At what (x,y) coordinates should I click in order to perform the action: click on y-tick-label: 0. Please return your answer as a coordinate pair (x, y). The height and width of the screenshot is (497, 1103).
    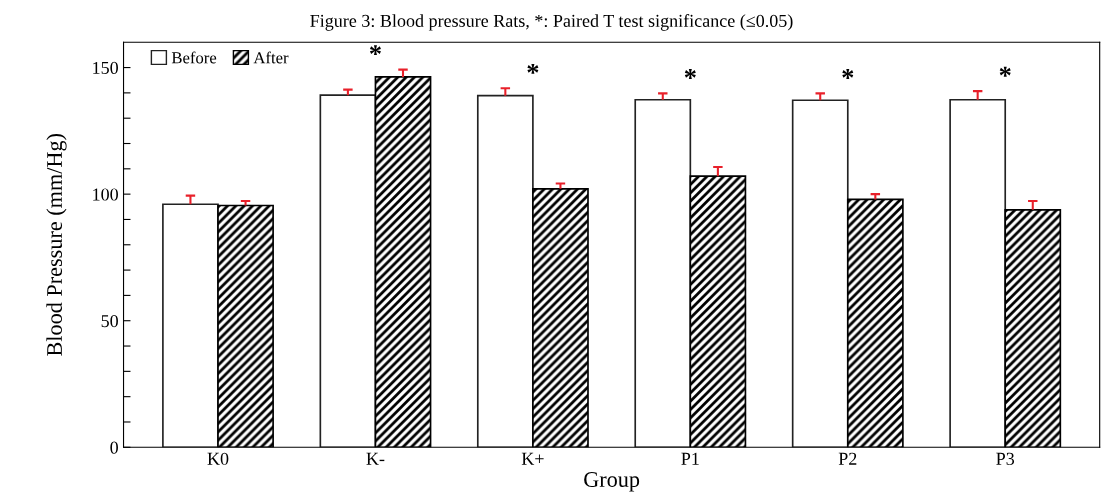
    Looking at the image, I should click on (114, 447).